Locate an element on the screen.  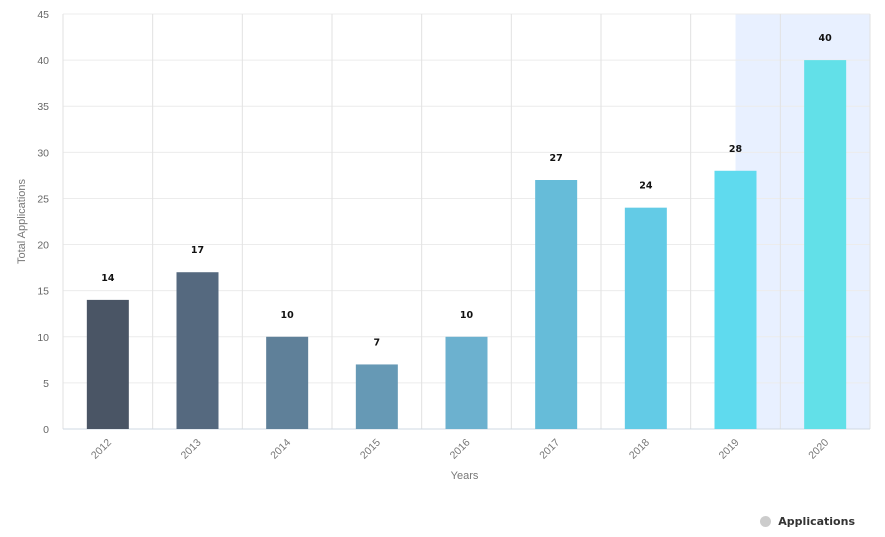
legend: Applications is located at coordinates (807, 521).